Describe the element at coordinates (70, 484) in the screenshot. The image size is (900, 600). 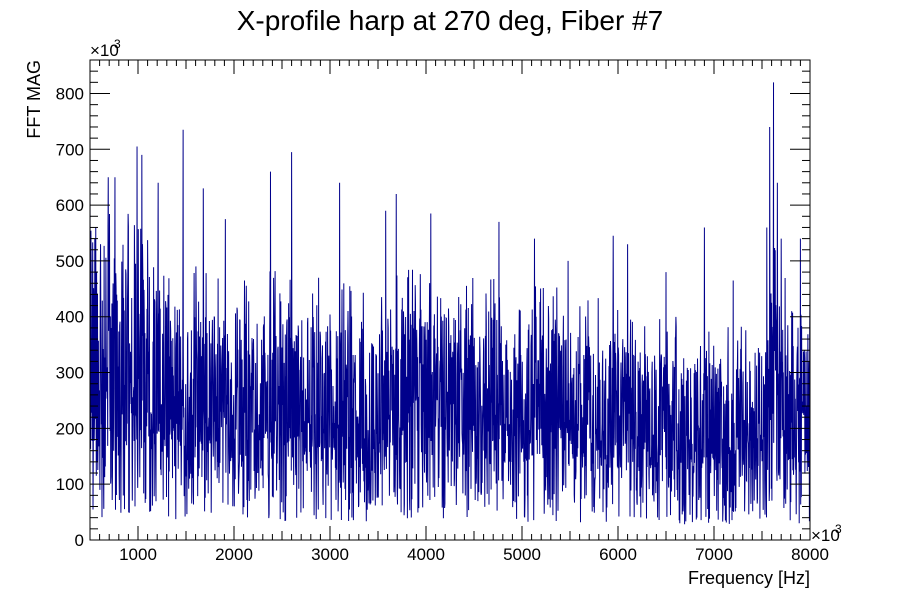
I see `y-tick-label: 100` at that location.